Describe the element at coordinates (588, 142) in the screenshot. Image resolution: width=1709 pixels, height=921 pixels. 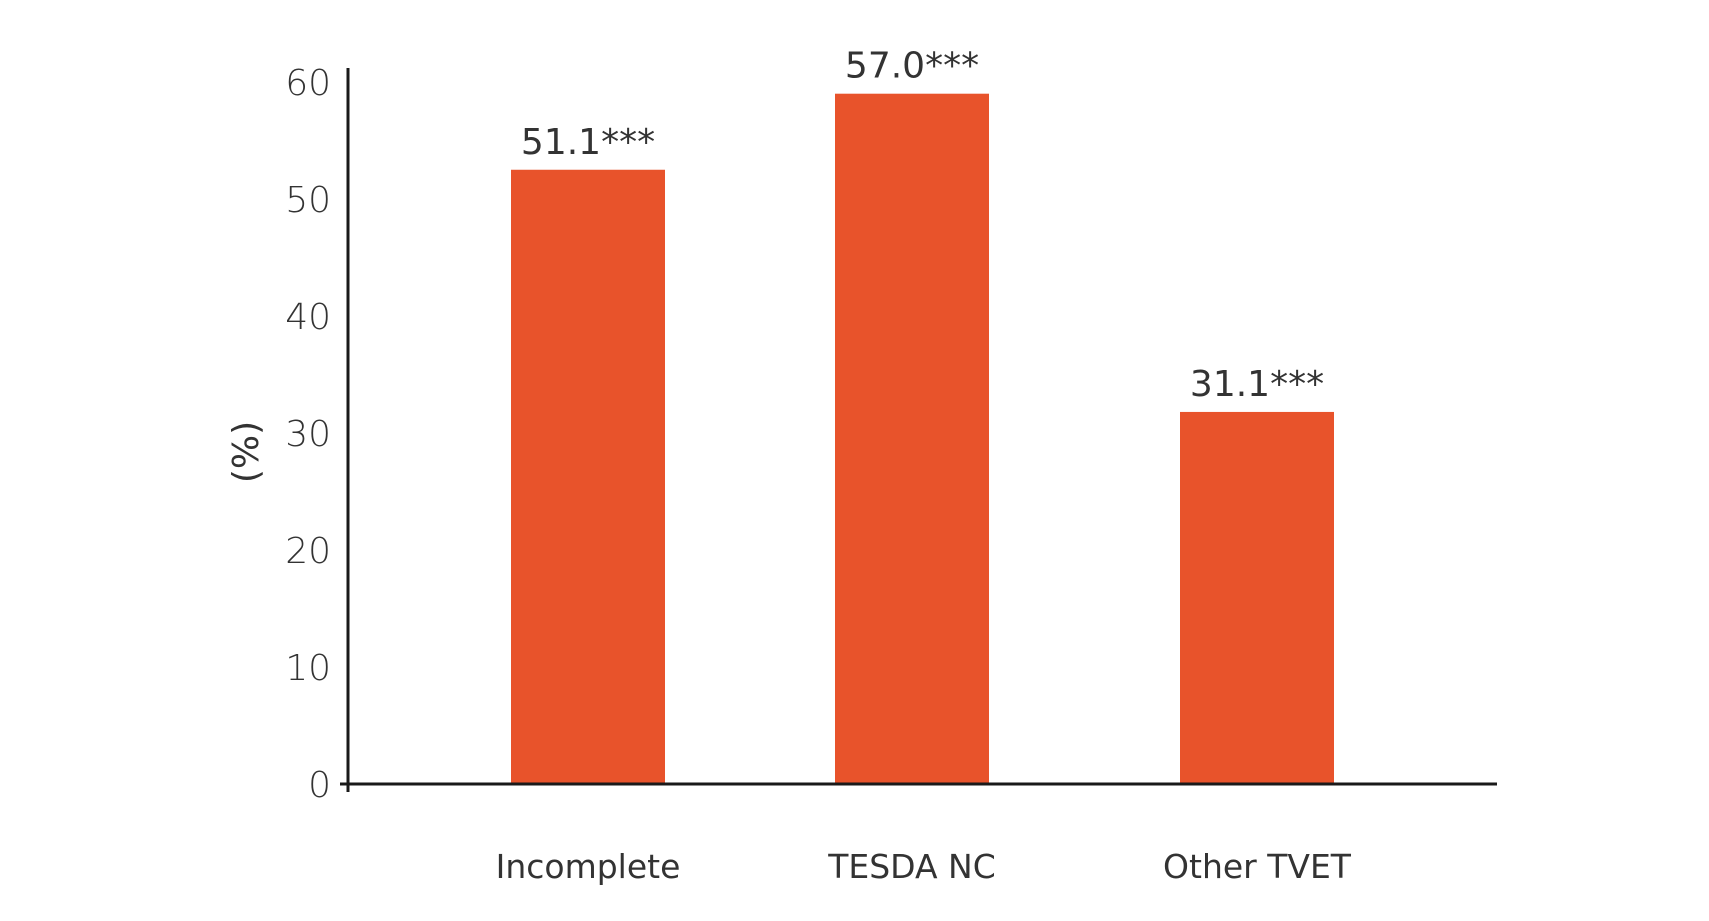
I see `data-label: 51.1***` at that location.